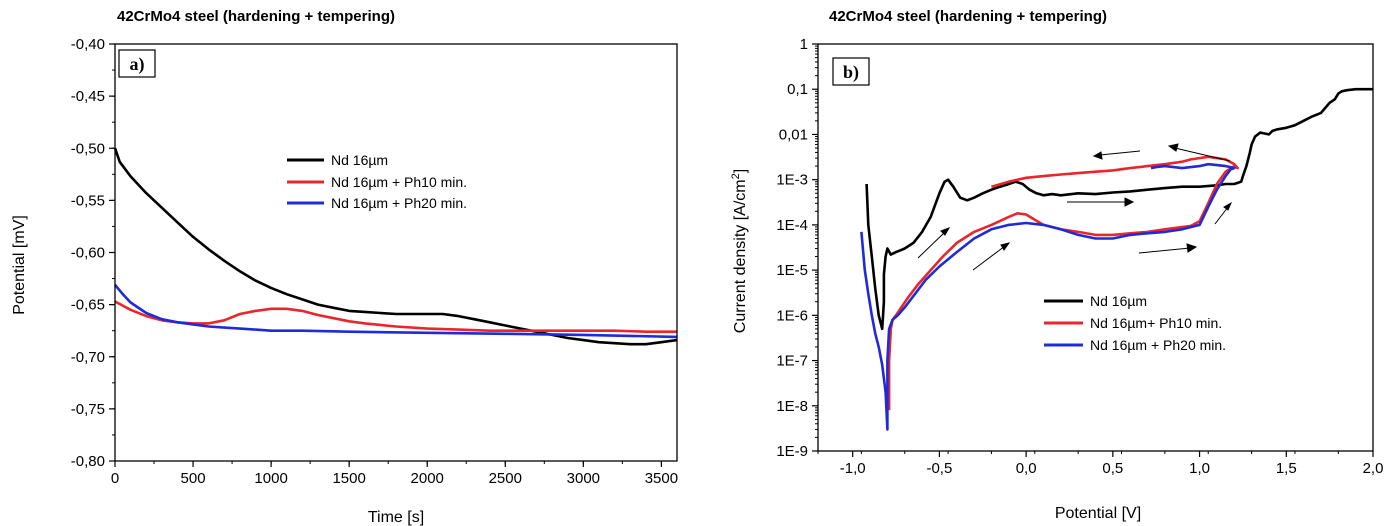  What do you see at coordinates (427, 478) in the screenshot?
I see `chart-a-xtick-label-4: 2000` at bounding box center [427, 478].